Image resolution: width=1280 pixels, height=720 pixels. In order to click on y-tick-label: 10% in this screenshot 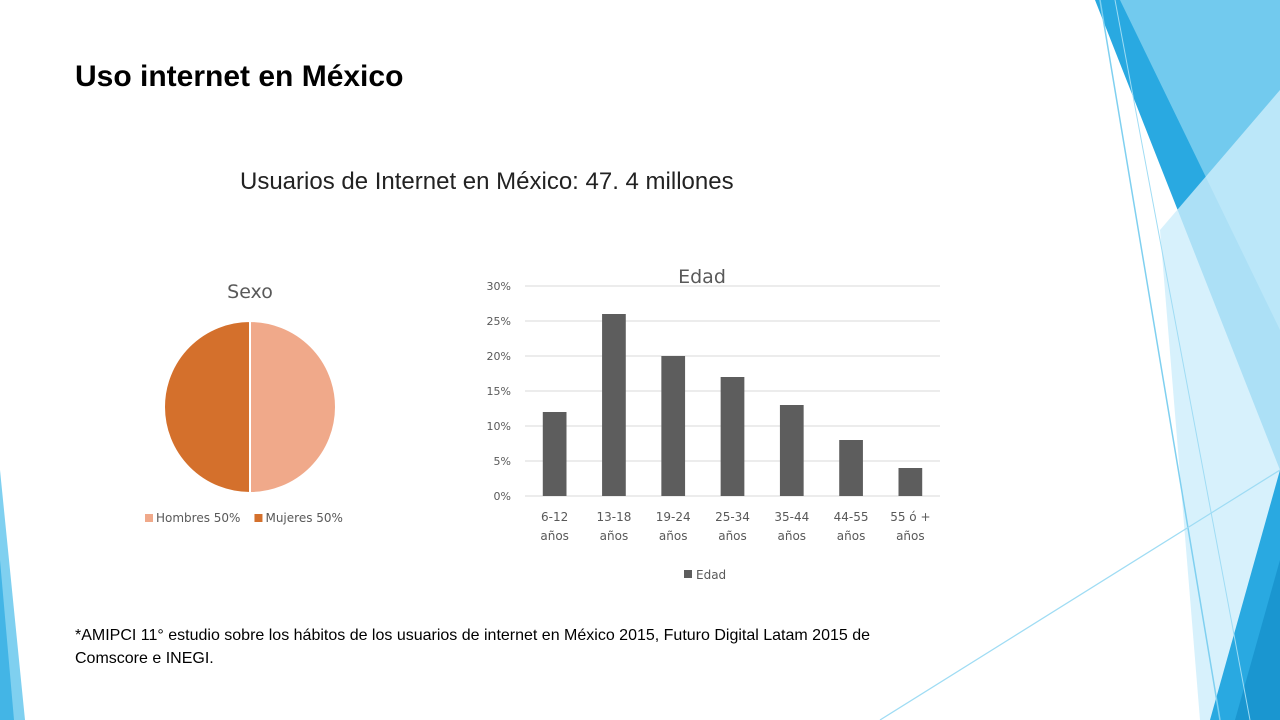, I will do `click(499, 426)`.